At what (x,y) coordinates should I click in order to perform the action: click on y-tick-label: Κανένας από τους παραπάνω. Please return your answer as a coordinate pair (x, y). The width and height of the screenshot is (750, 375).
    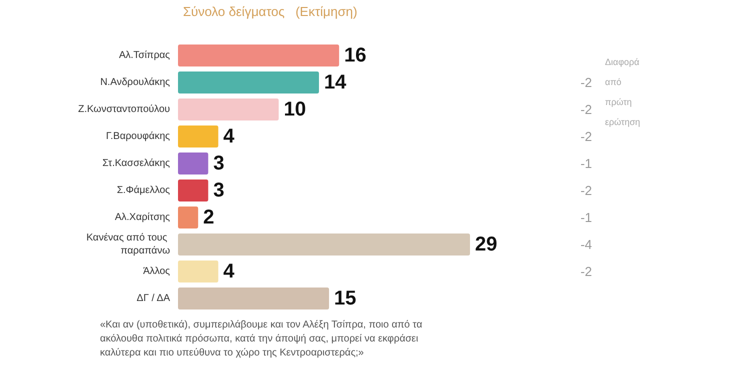
    Looking at the image, I should click on (128, 244).